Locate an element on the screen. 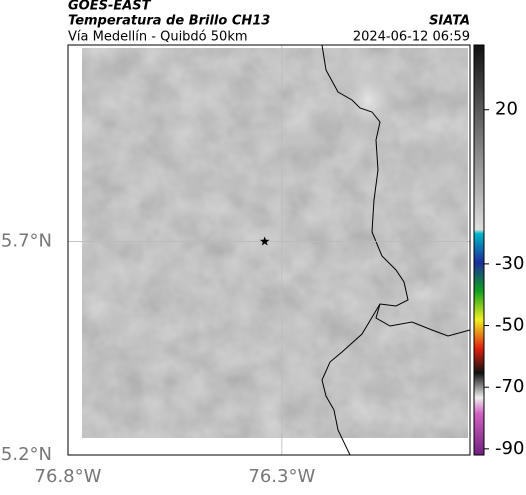  colorbar-label: -30 is located at coordinates (509, 263).